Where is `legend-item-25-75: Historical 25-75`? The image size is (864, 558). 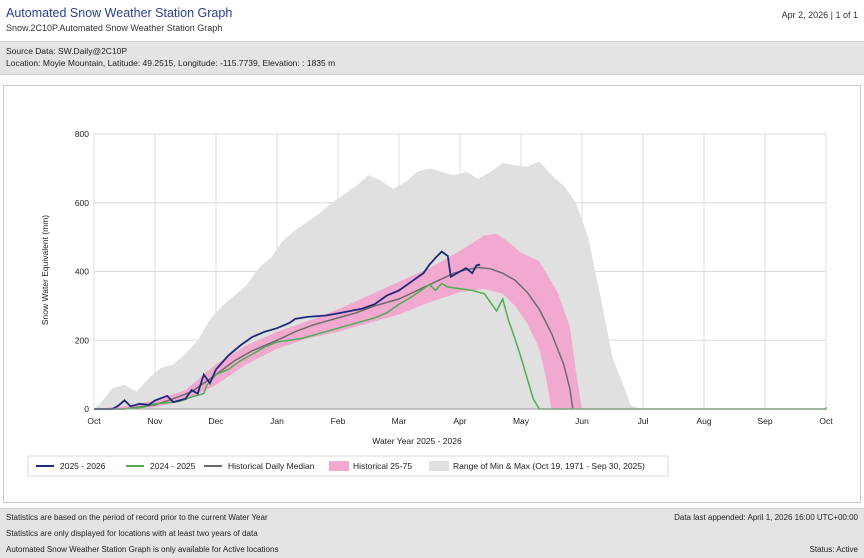
legend-item-25-75: Historical 25-75 is located at coordinates (370, 466).